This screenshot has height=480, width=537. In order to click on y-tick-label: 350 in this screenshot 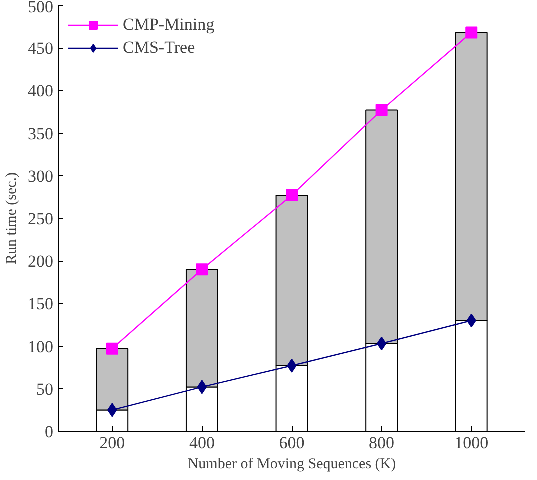, I will do `click(41, 134)`.